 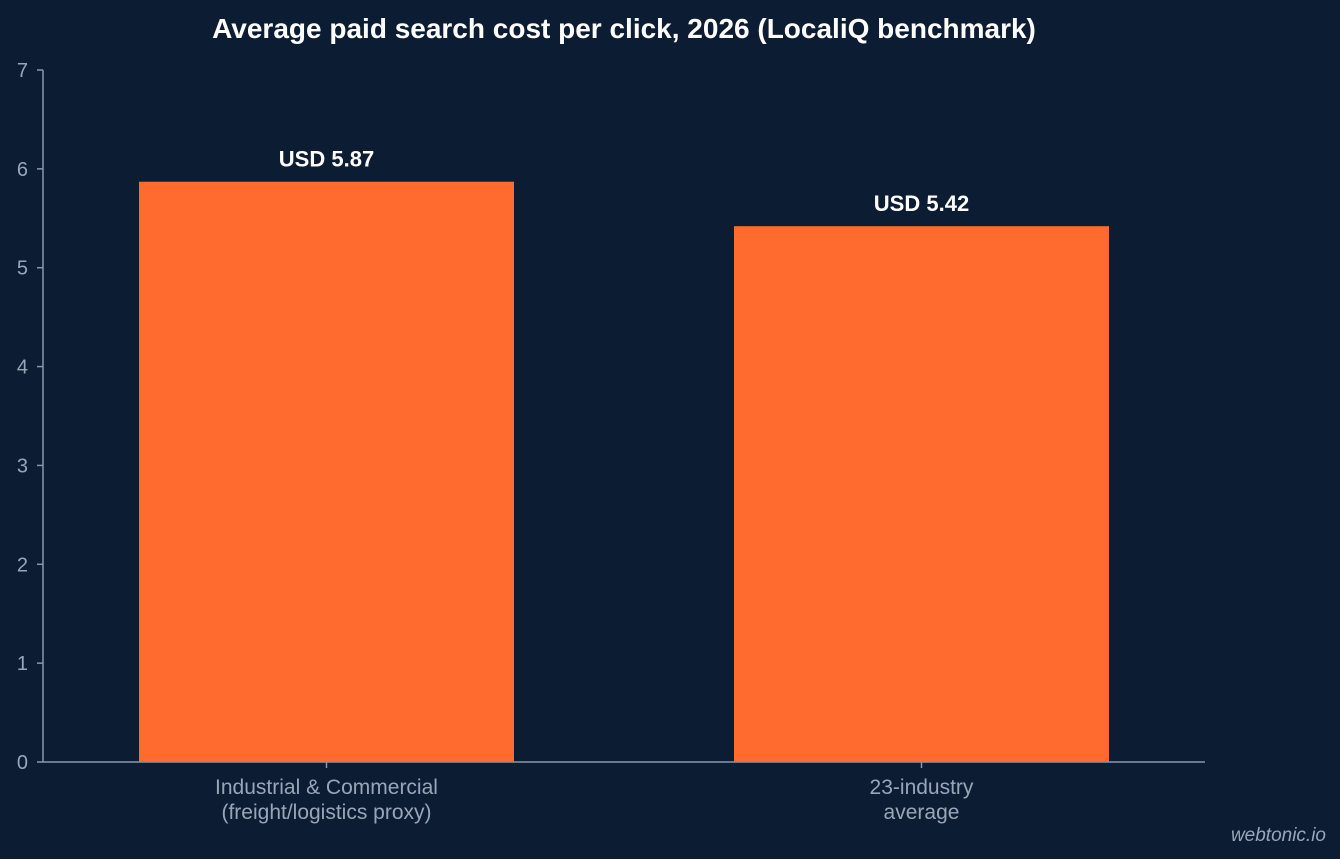 I want to click on data-label: USD 5.87, so click(x=326, y=159).